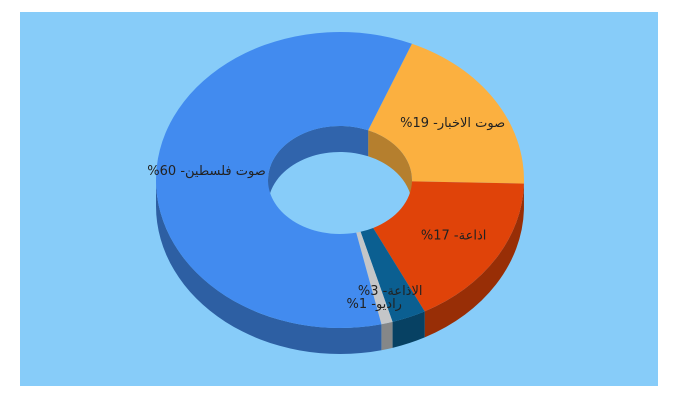 Image resolution: width=680 pixels, height=400 pixels. Describe the element at coordinates (452, 123) in the screenshot. I see `slice-label: %صوت الاخبار- 19` at that location.